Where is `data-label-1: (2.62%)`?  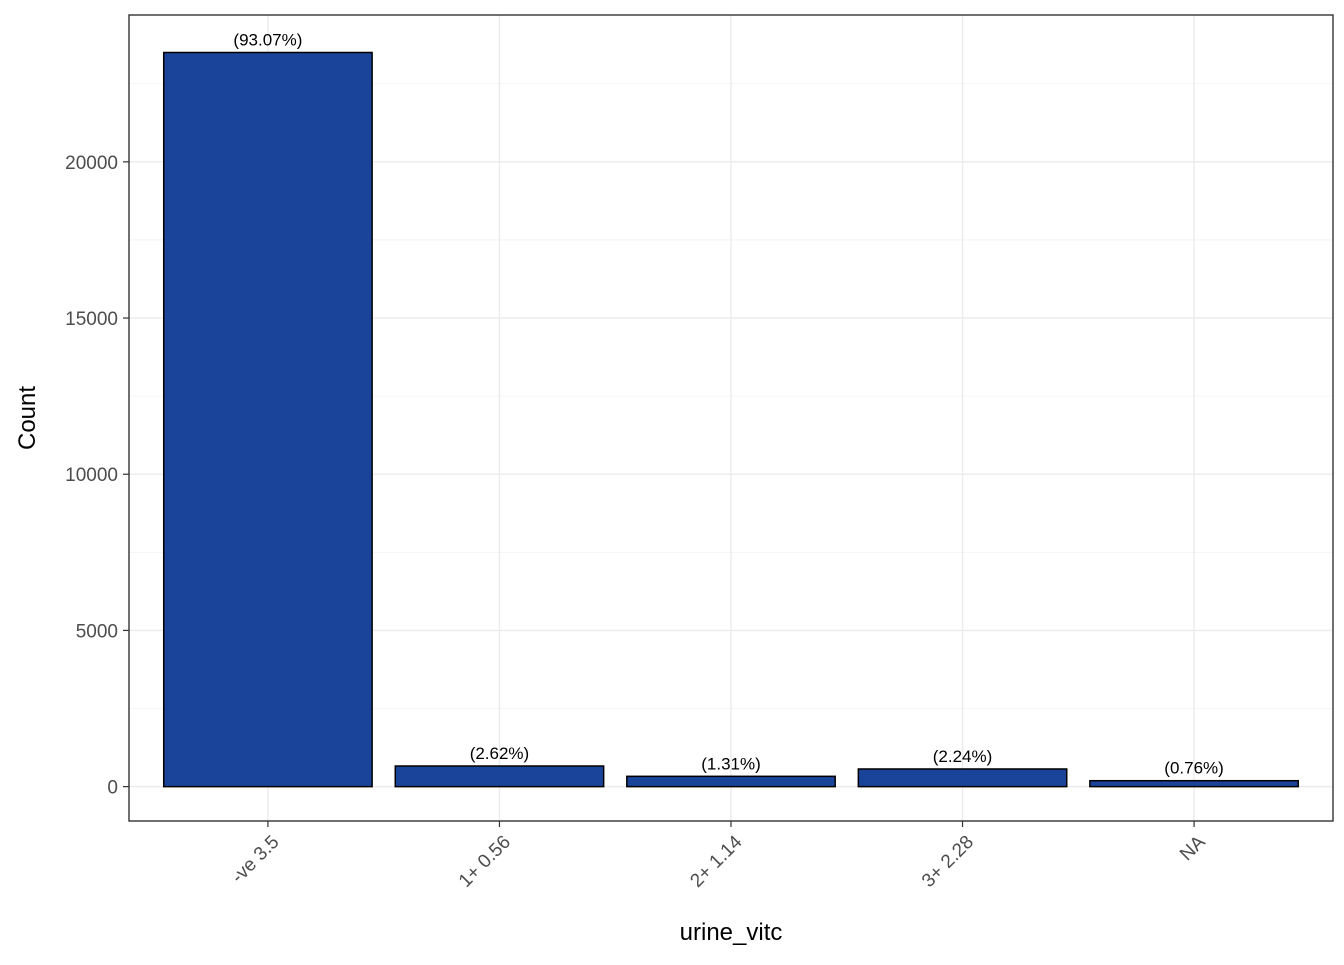
data-label-1: (2.62%) is located at coordinates (500, 753).